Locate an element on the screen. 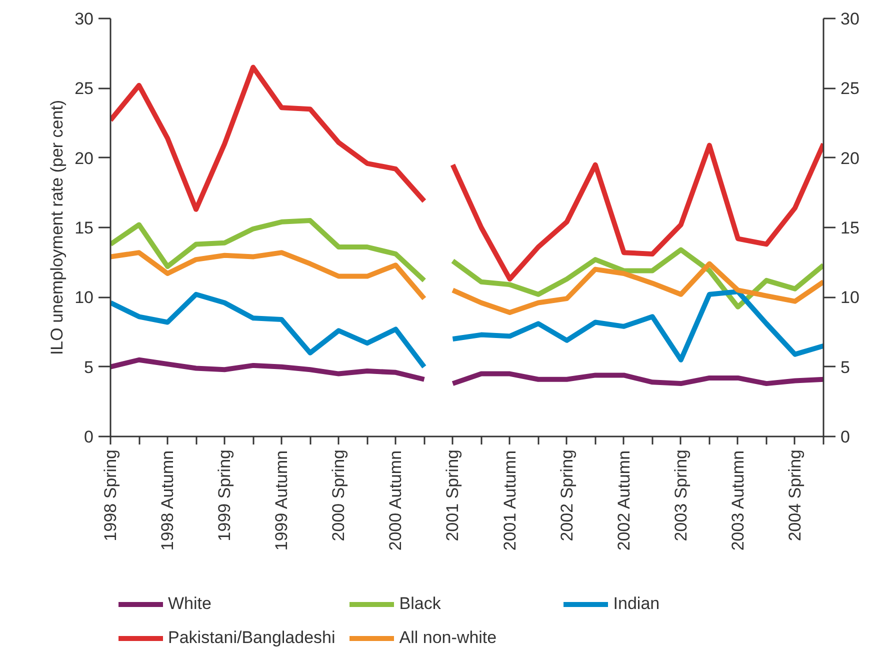 The width and height of the screenshot is (881, 661). x-tick-label: 2001 Spring is located at coordinates (452, 495).